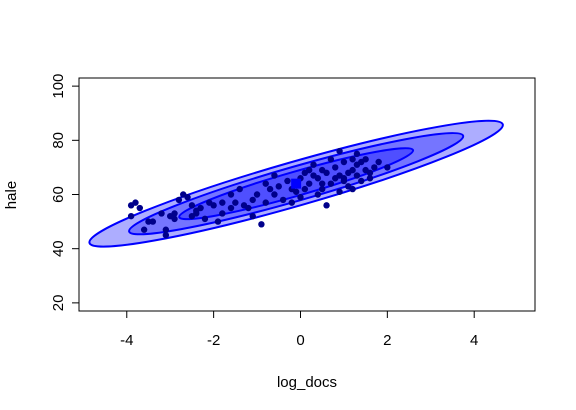  Describe the element at coordinates (299, 329) in the screenshot. I see `x-axis: -4 -2 0 2 4` at that location.